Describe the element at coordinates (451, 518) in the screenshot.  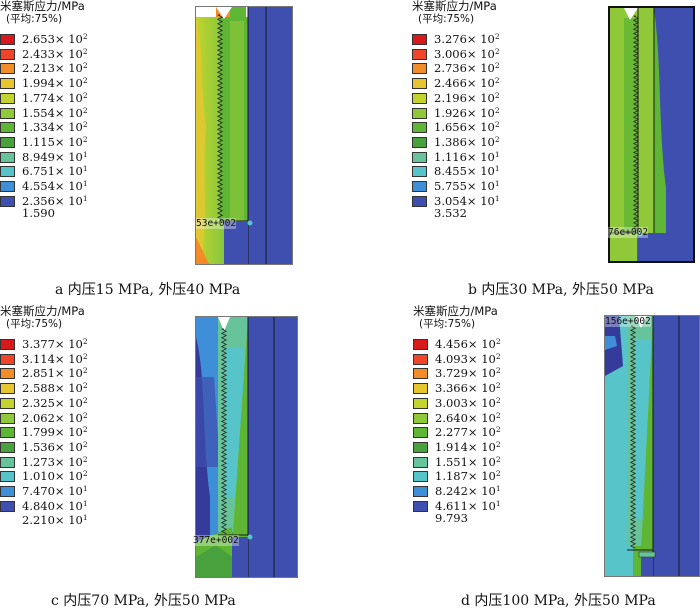
I see `legend-level-label: 9.793` at that location.